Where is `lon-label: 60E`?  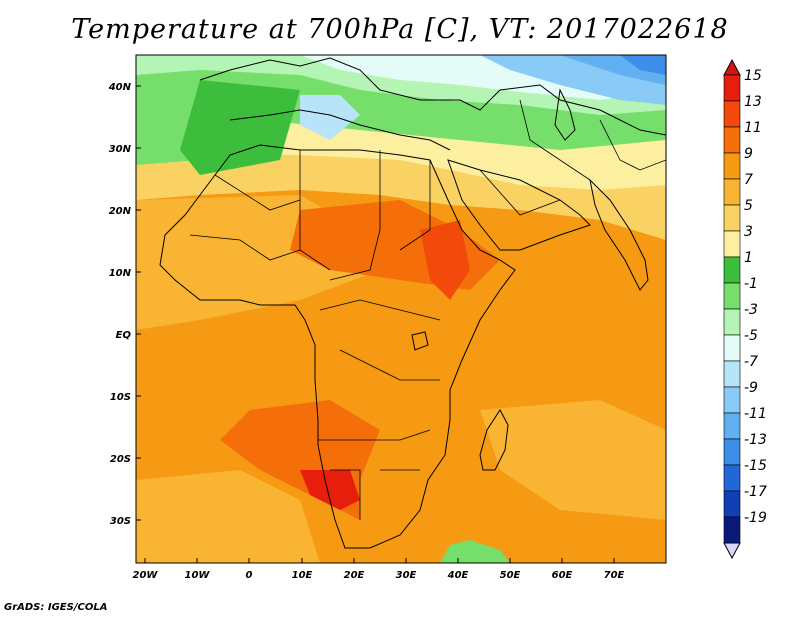 lon-label: 60E is located at coordinates (562, 575).